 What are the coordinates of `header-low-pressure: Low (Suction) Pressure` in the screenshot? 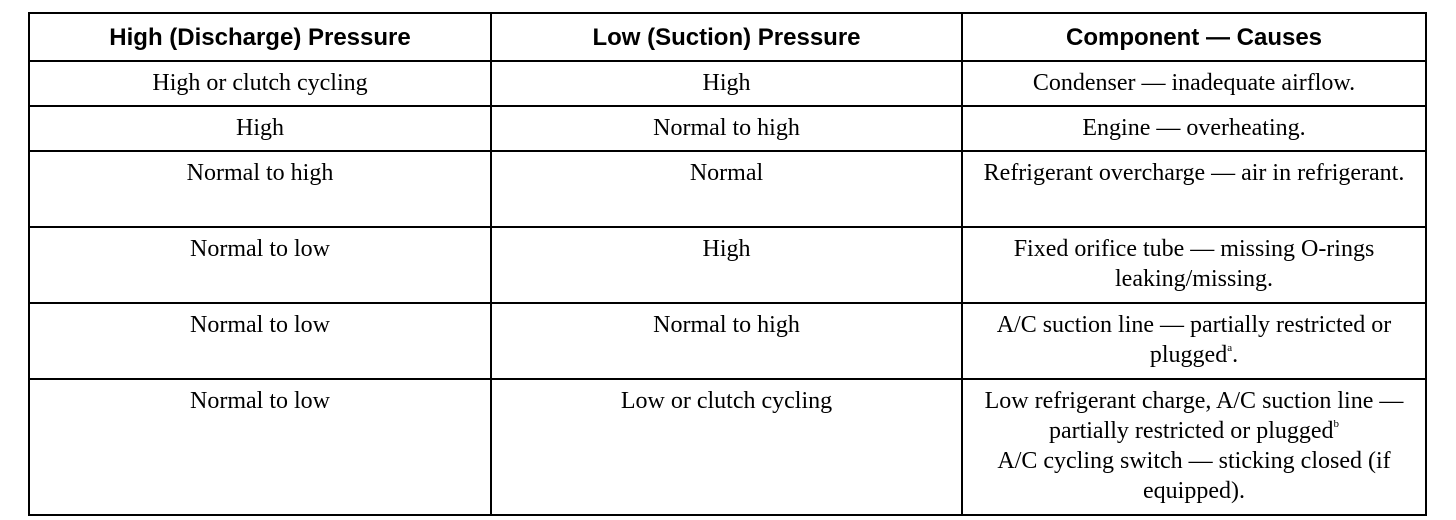 It's located at (726, 37).